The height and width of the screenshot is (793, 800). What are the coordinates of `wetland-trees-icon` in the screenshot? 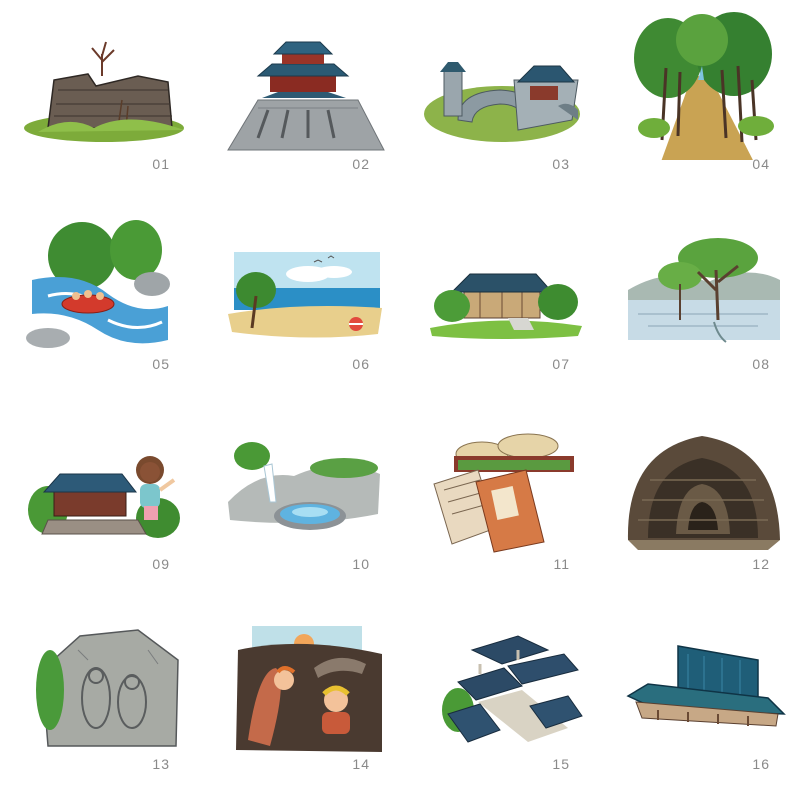 It's located at (702, 285).